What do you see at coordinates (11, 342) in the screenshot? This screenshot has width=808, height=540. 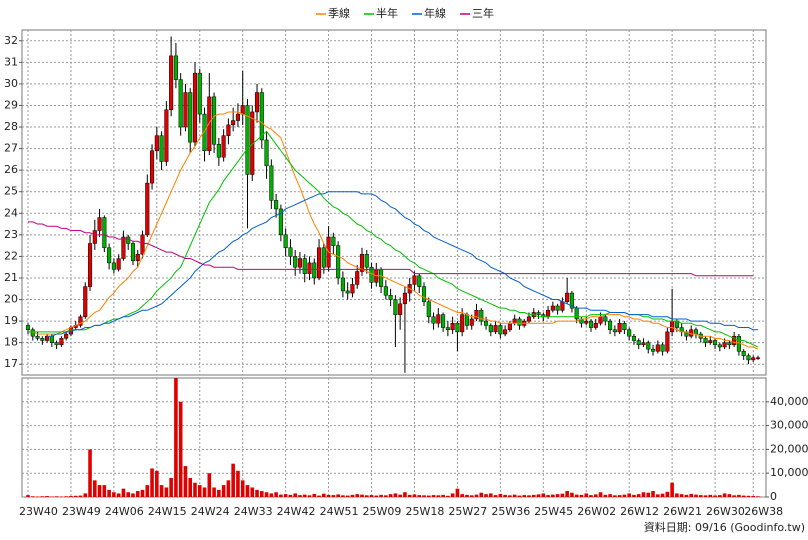 I see `y-tick-label: 18` at bounding box center [11, 342].